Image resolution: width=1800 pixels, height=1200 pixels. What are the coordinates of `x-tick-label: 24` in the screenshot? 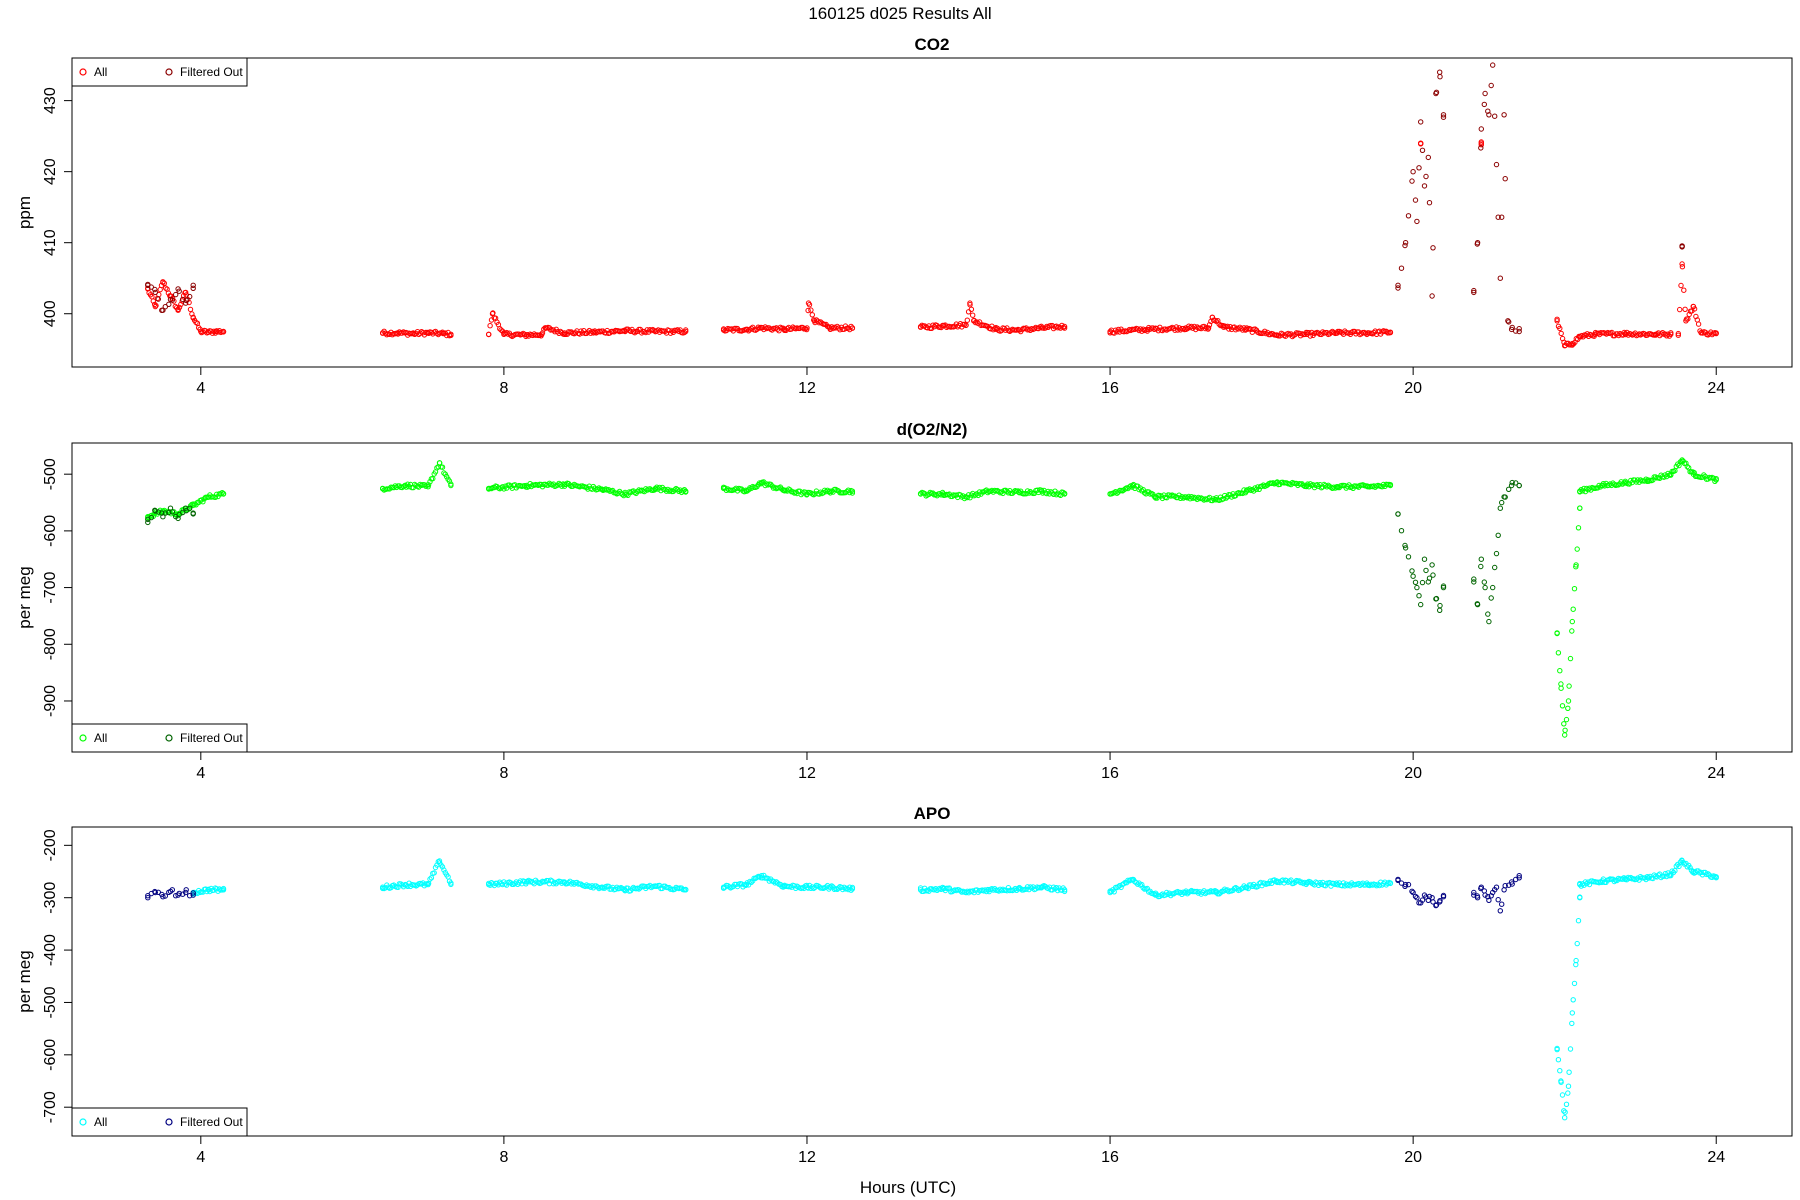 It's located at (1716, 773).